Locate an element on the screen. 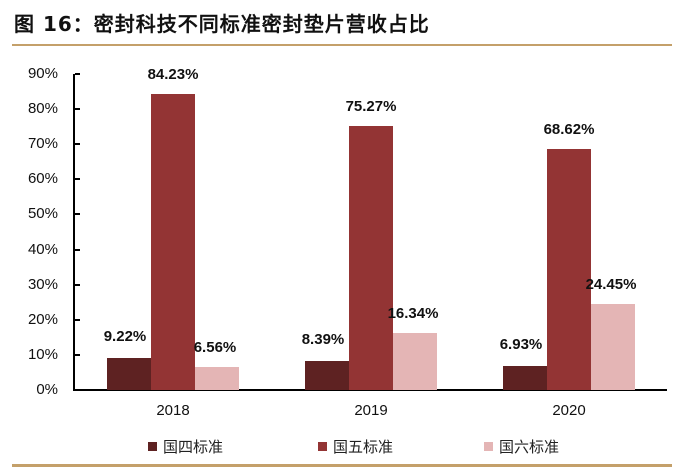  y-axis is located at coordinates (74, 232).